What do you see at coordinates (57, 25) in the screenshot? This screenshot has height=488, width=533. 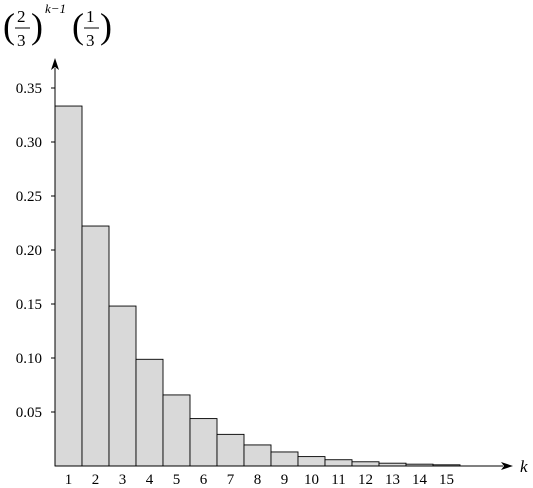 I see `y-axis-label: ( 2 3 ) k−1 ( 1 3 )` at bounding box center [57, 25].